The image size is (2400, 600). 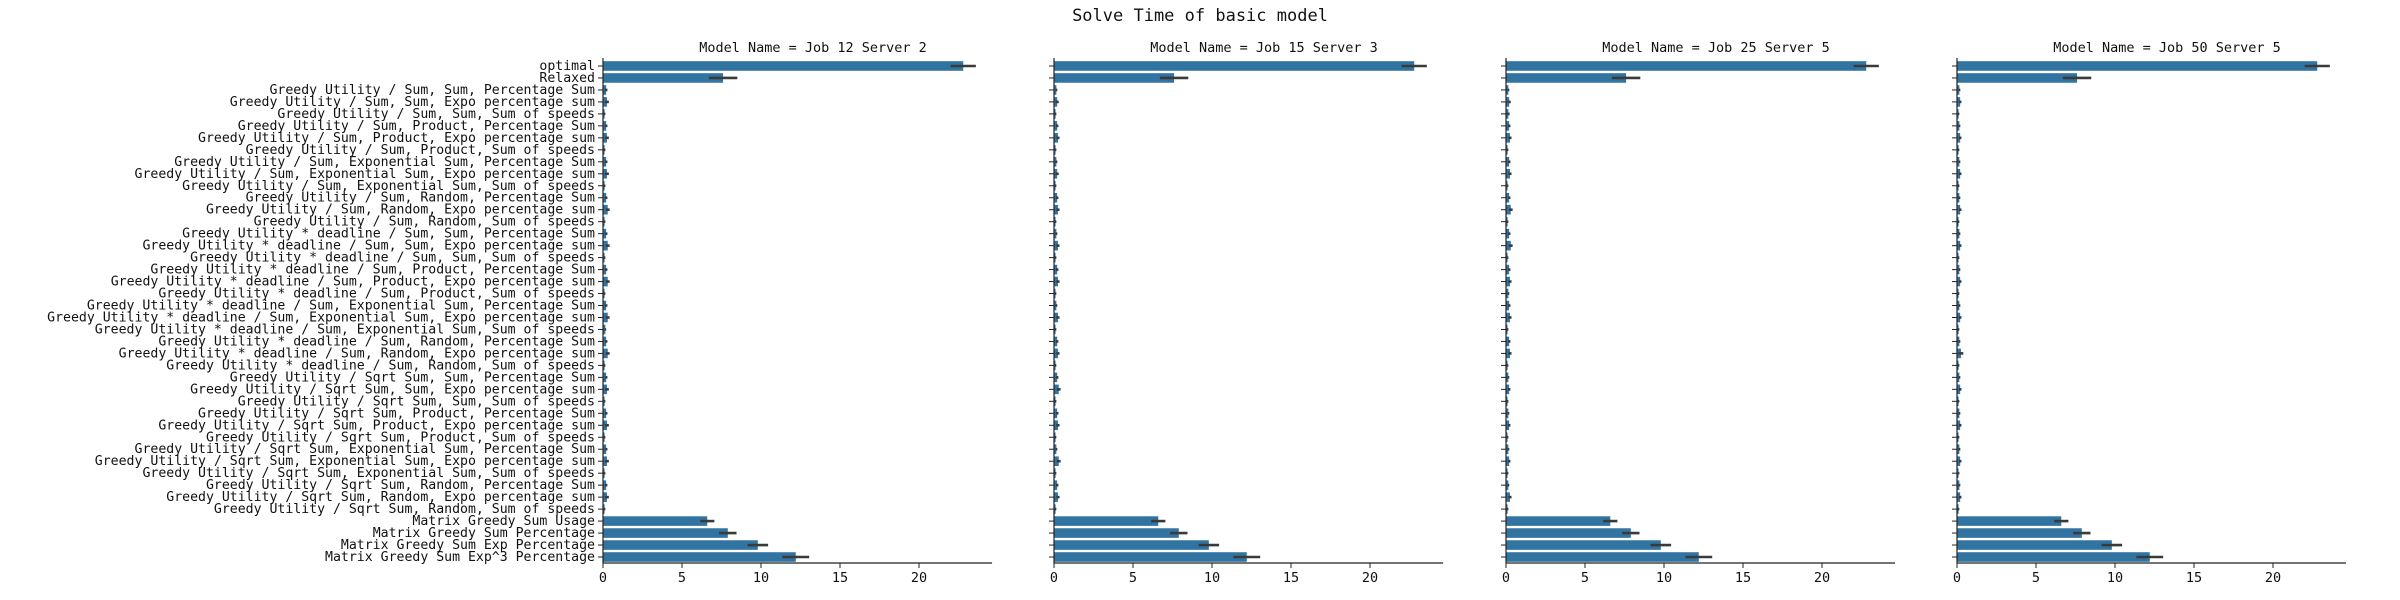 What do you see at coordinates (468, 545) in the screenshot?
I see `category-tick-label: Matrix Greedy Sum Exp Percentage` at bounding box center [468, 545].